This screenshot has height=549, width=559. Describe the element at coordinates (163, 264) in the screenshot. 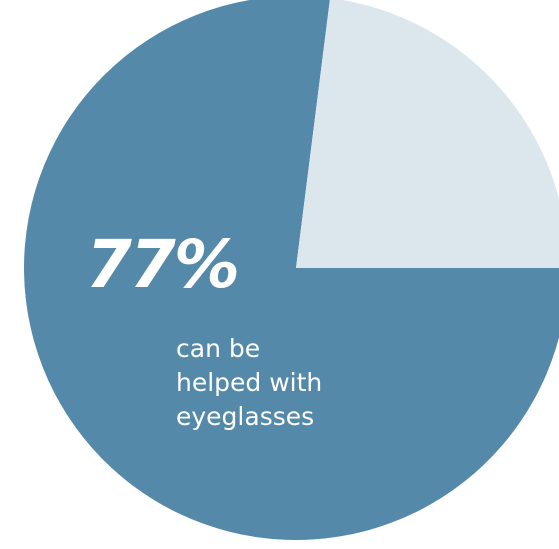

I see `slice-percentage-label: 77%` at that location.